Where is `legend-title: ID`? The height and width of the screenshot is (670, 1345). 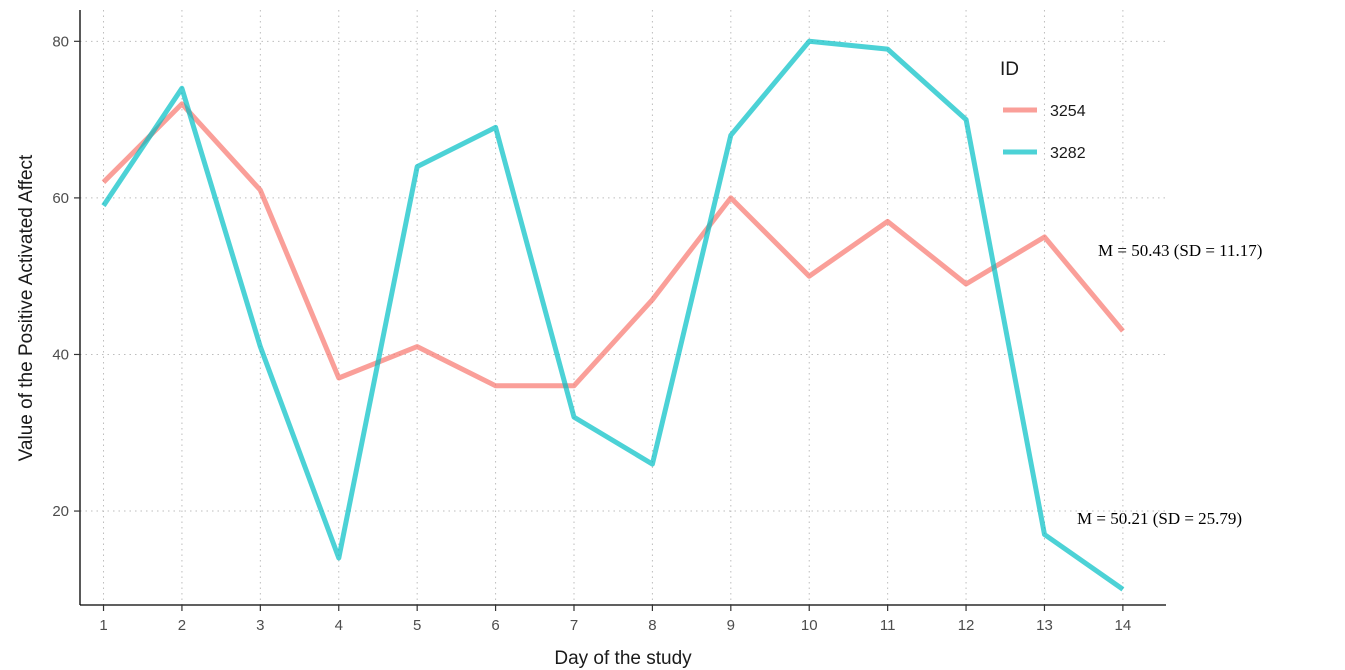 legend-title: ID is located at coordinates (1009, 69).